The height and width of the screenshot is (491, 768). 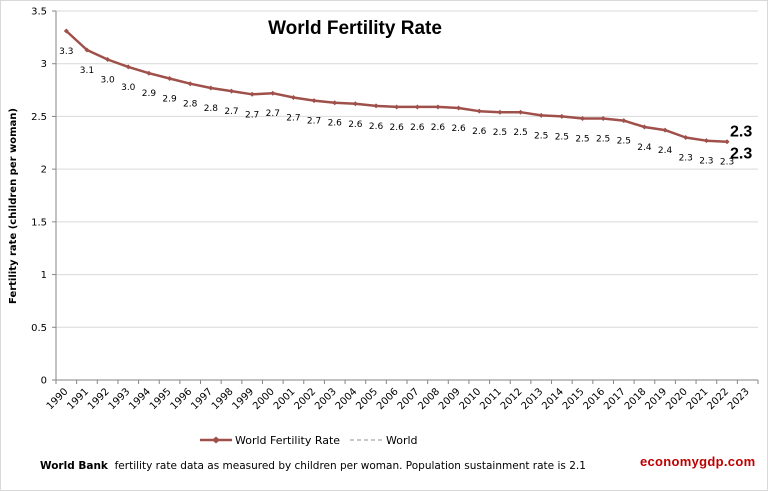 I want to click on x-tick-label: 2015, so click(x=574, y=399).